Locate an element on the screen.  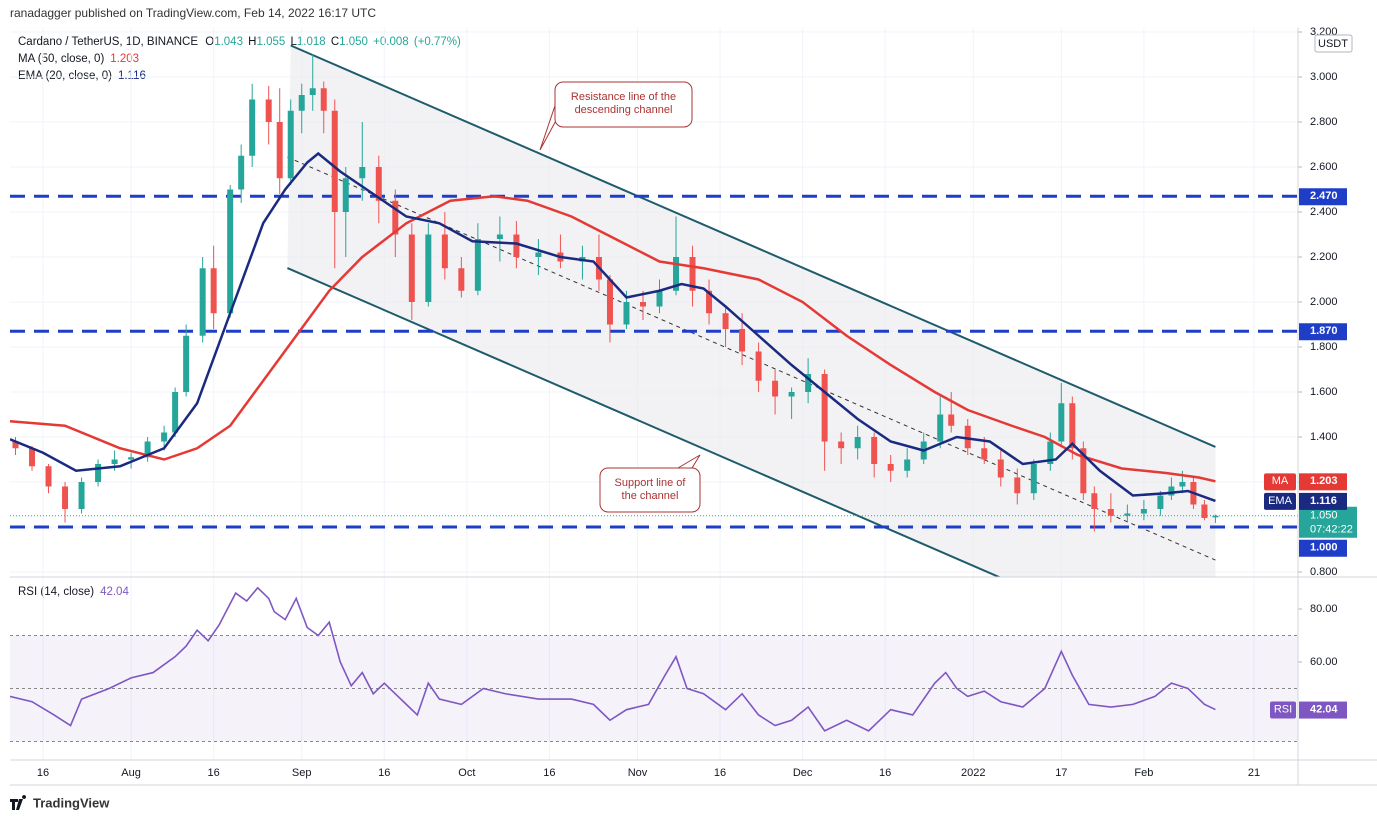
rsi-tag-name-box is located at coordinates (1283, 710).